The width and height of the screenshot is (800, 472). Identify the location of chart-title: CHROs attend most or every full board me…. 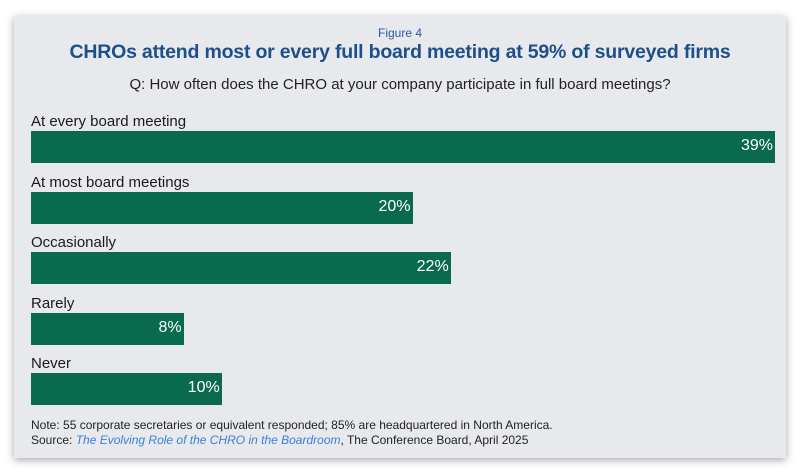
(400, 52).